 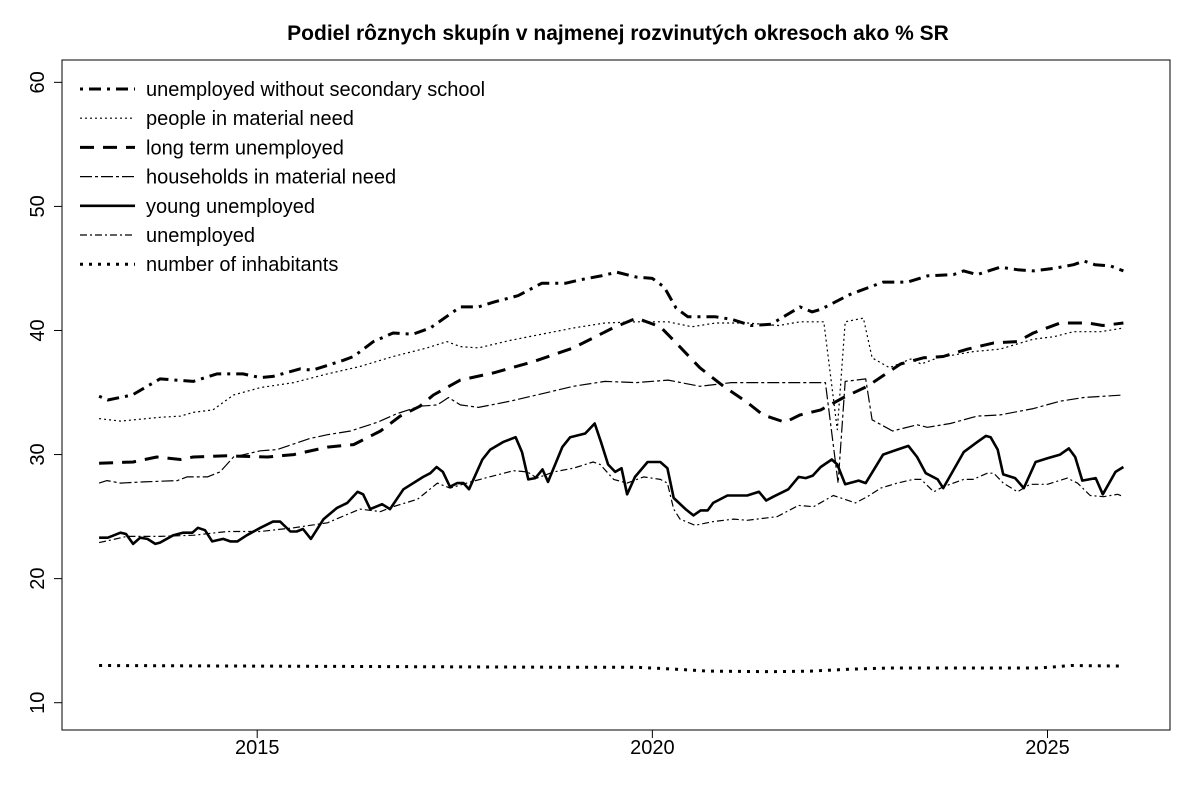 What do you see at coordinates (200, 236) in the screenshot?
I see `legend-label: unemployed` at bounding box center [200, 236].